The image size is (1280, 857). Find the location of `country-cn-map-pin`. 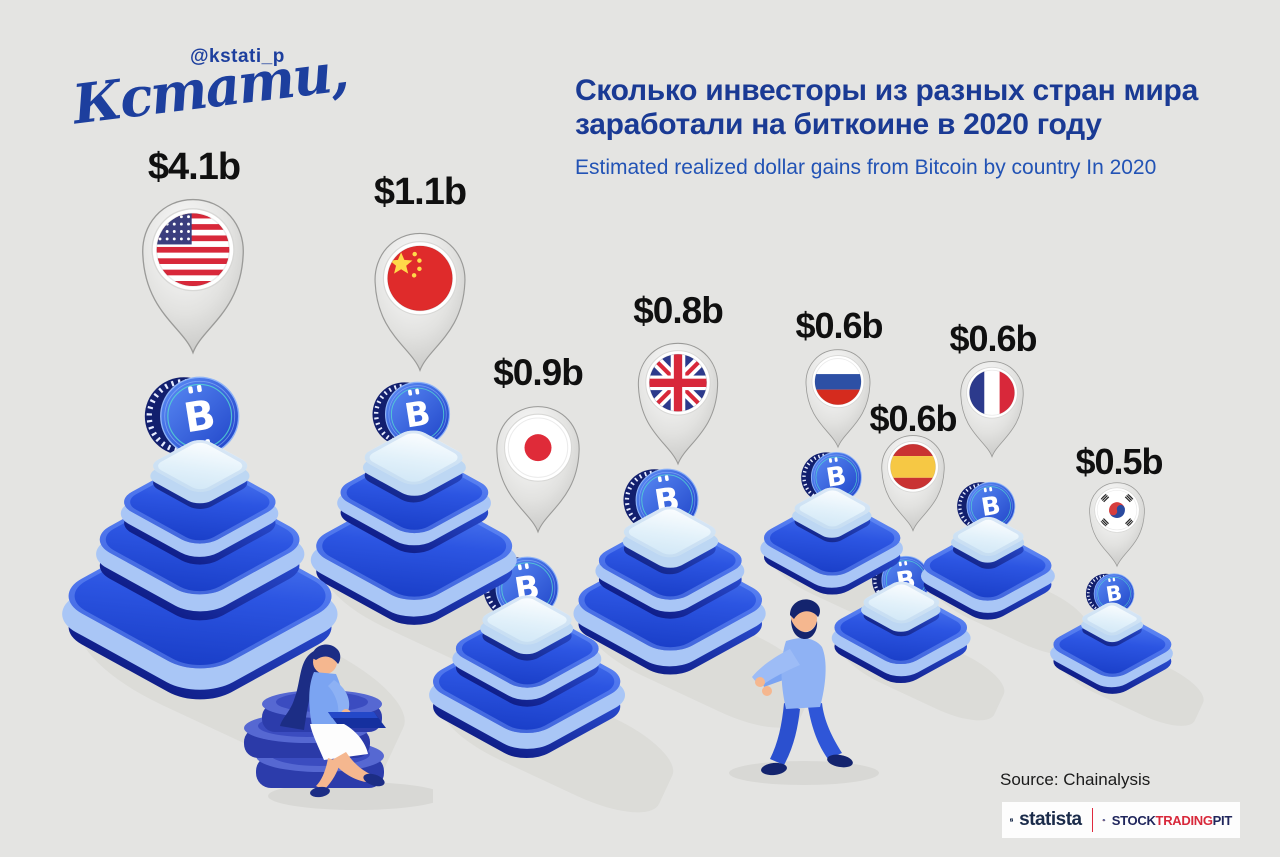

country-cn-map-pin is located at coordinates (420, 302).